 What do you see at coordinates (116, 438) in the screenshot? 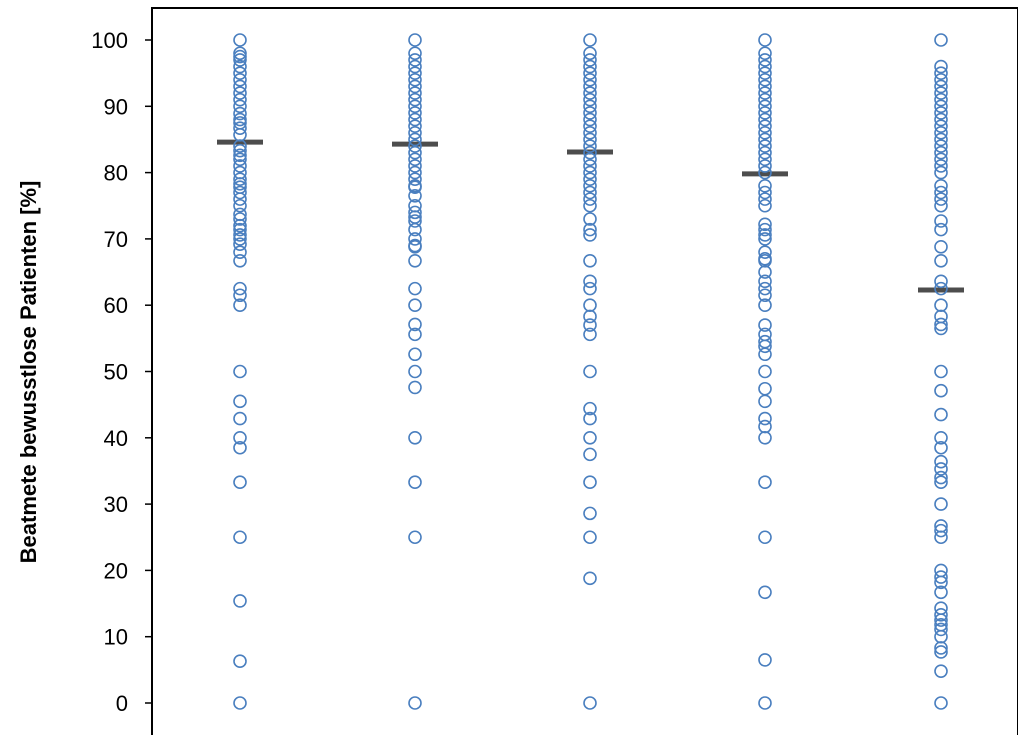
I see `y-tick-label: 40` at bounding box center [116, 438].